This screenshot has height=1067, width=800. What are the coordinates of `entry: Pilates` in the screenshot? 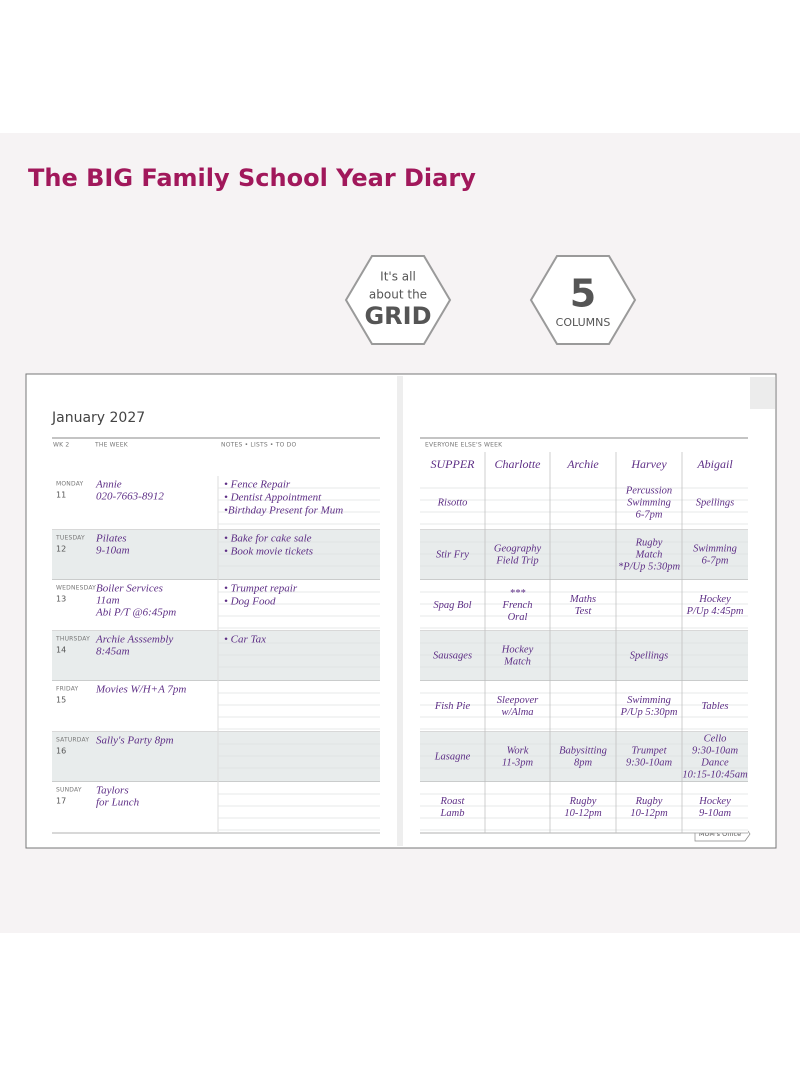 It's located at (111, 539).